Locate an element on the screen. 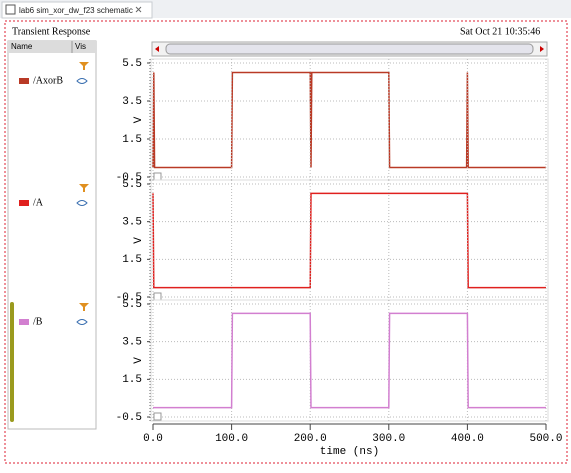  x-axis-label: time (ns) is located at coordinates (349, 452).